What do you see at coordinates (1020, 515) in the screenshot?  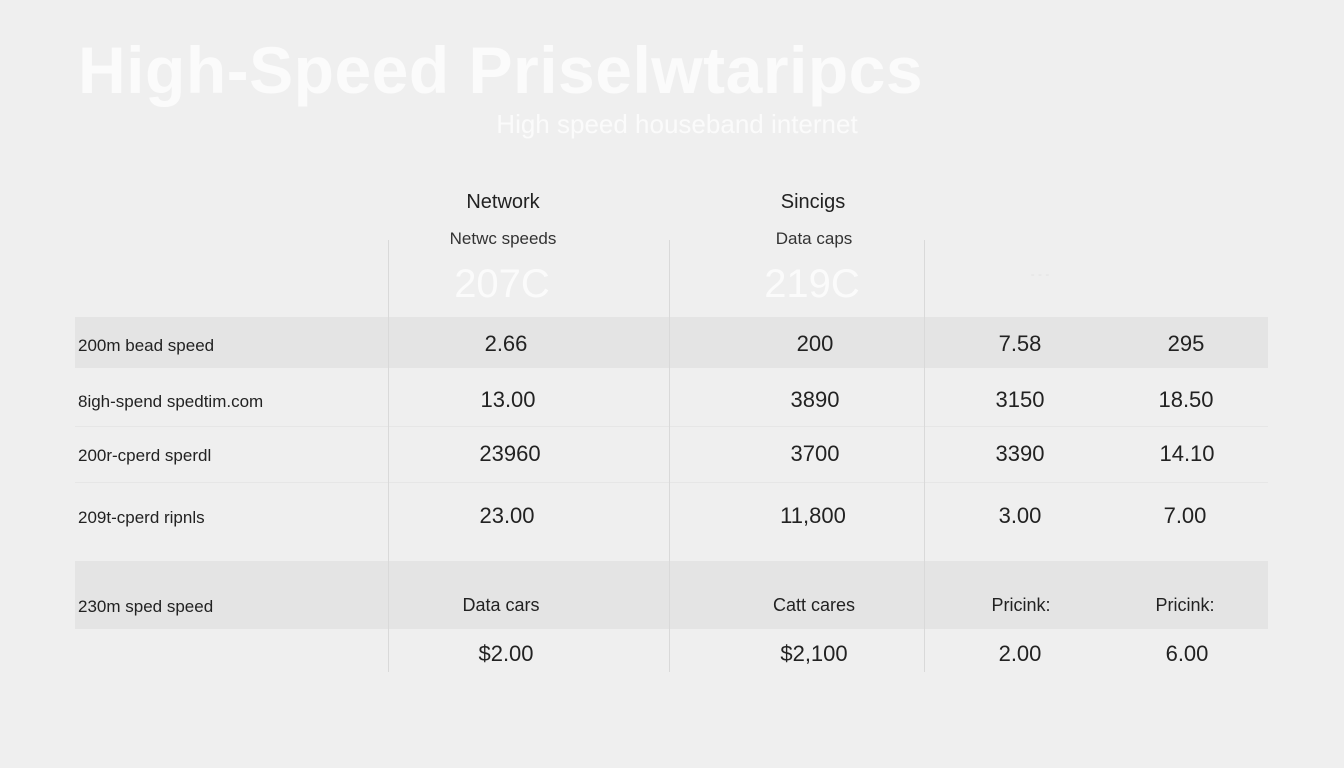 I see `table-cell: 3.00` at bounding box center [1020, 515].